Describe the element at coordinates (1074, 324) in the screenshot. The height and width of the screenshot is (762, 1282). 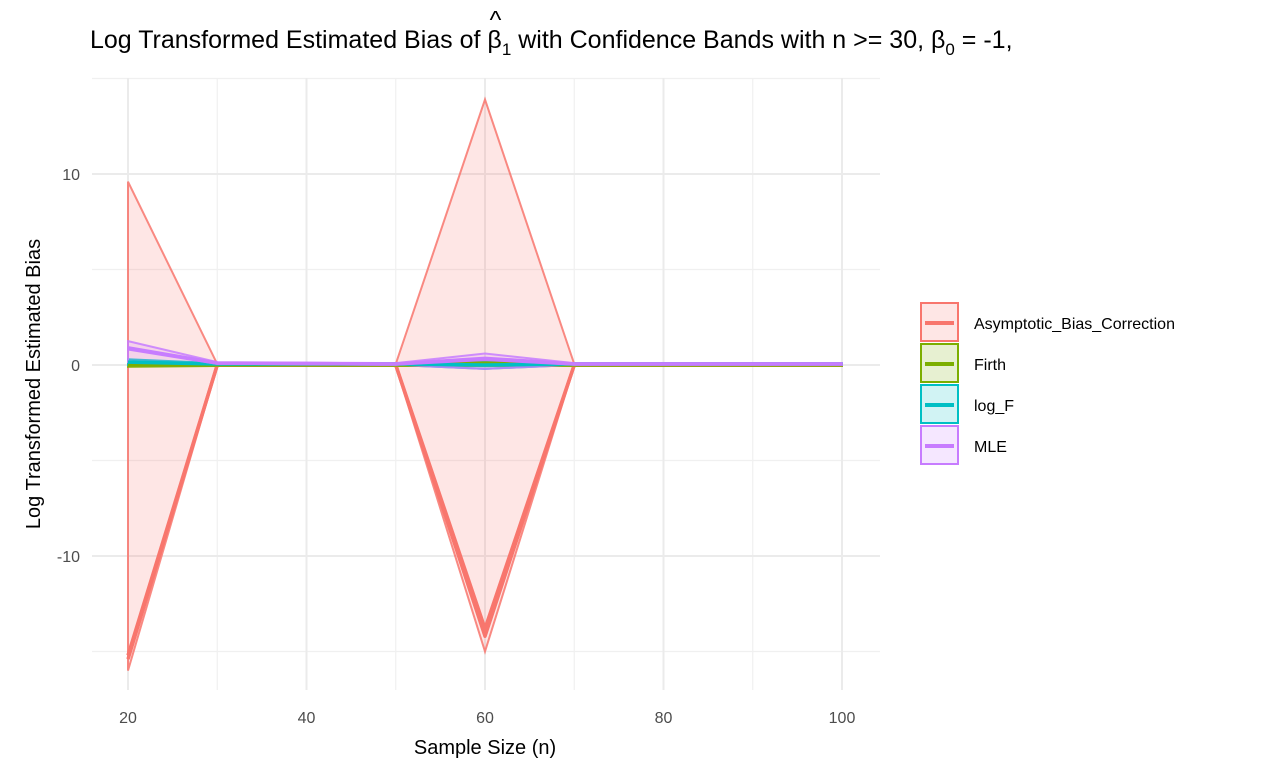
I see `legend-label: Asymptotic_Bias_Correction` at that location.